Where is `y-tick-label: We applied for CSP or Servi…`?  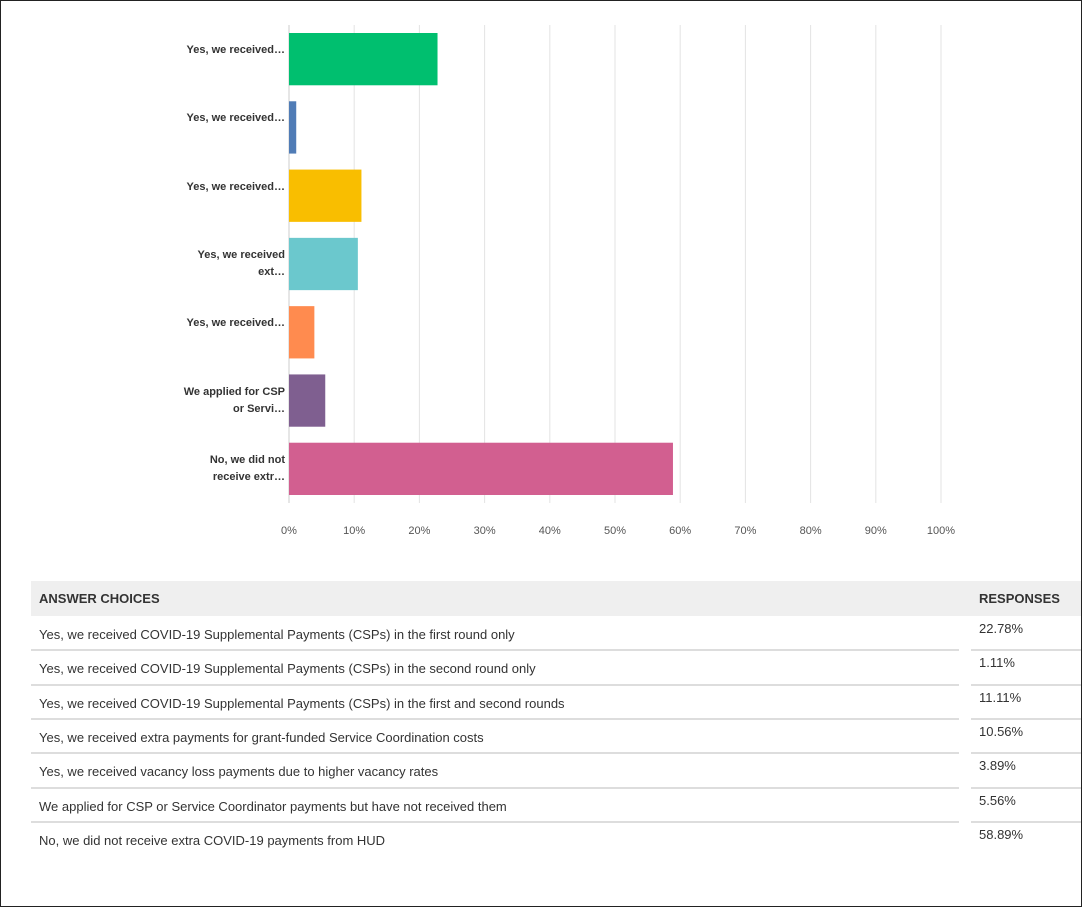
y-tick-label: We applied for CSP or Servi… is located at coordinates (234, 400).